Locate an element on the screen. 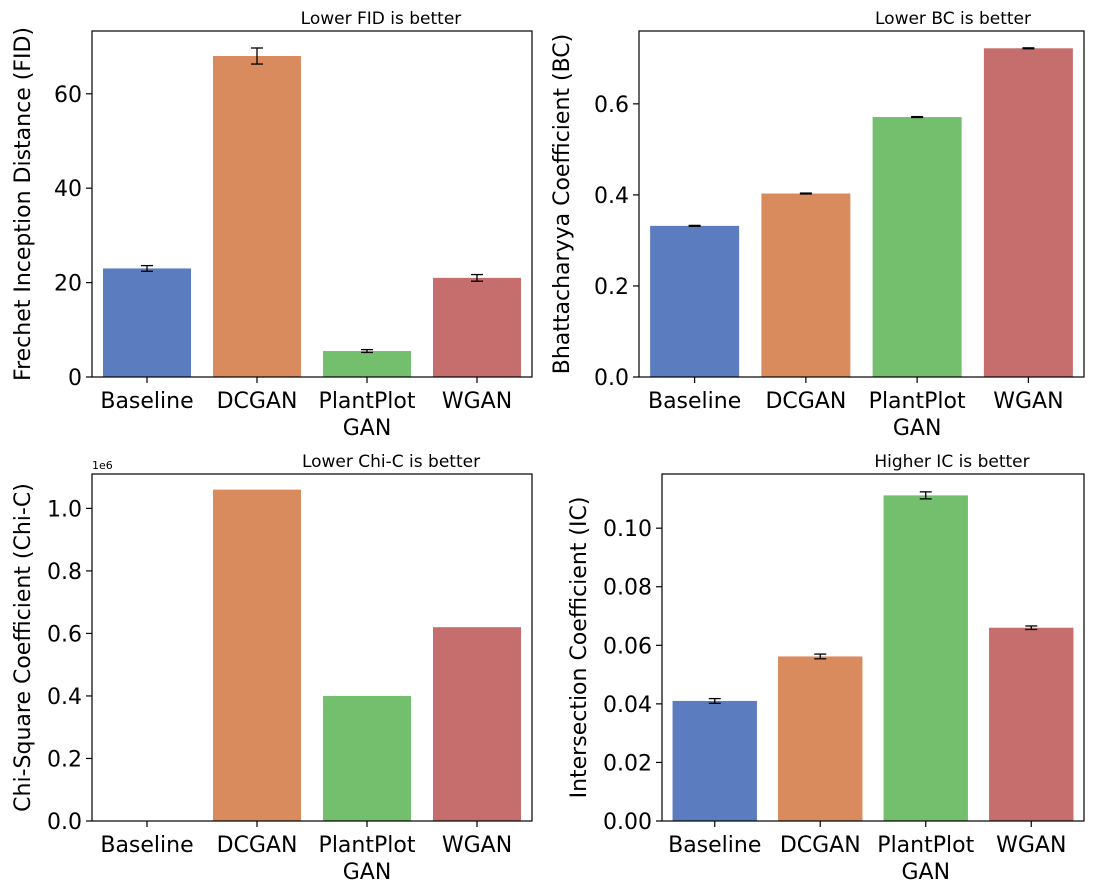  y-axis-label: Frechet Inception Distance (FID) is located at coordinates (23, 204).